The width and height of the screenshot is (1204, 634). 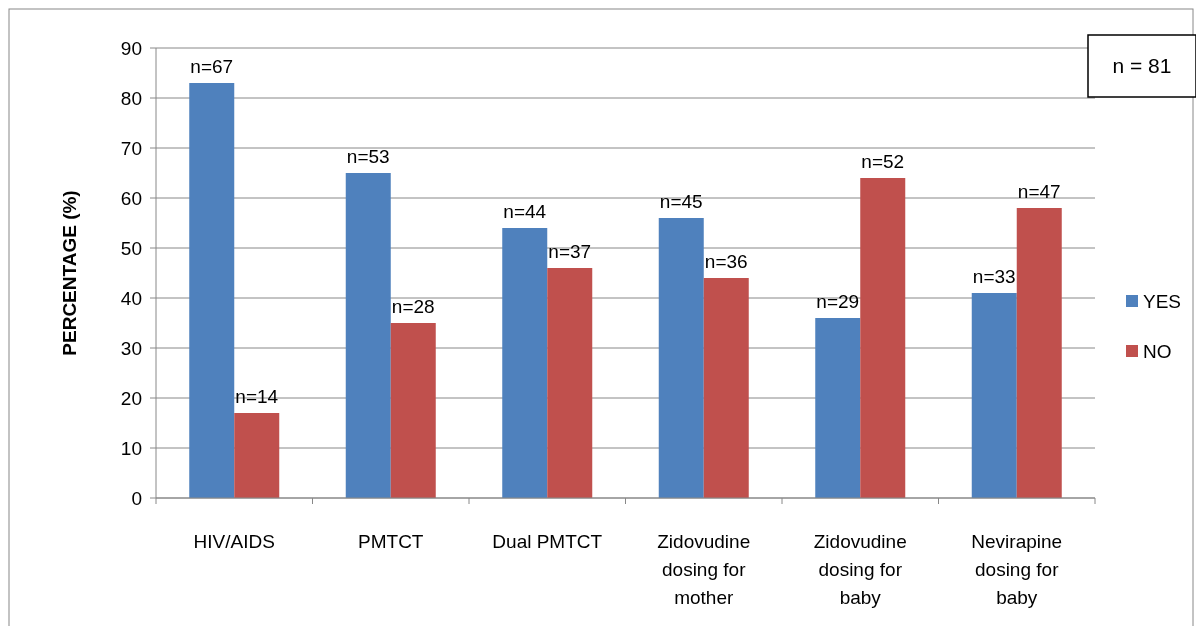 I want to click on y-tick-label: 20, so click(x=131, y=398).